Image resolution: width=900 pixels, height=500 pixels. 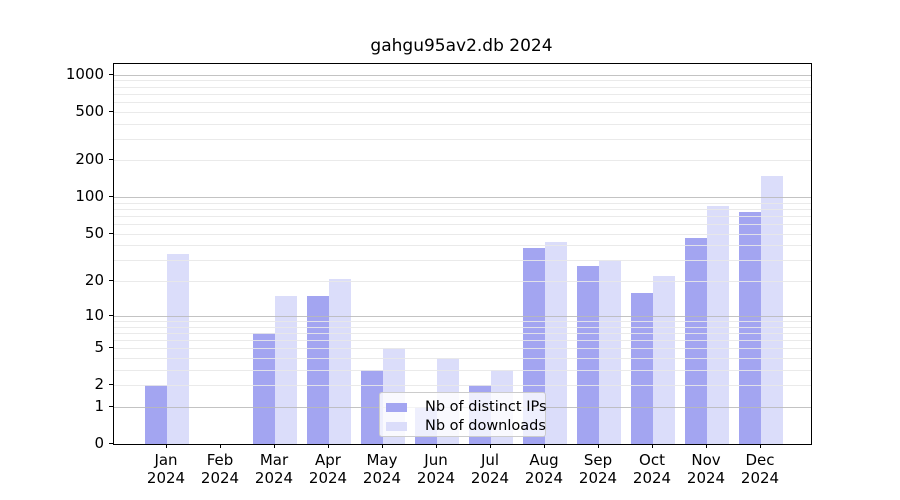 What do you see at coordinates (652, 469) in the screenshot?
I see `x-tick-label-oct: Oct 2024` at bounding box center [652, 469].